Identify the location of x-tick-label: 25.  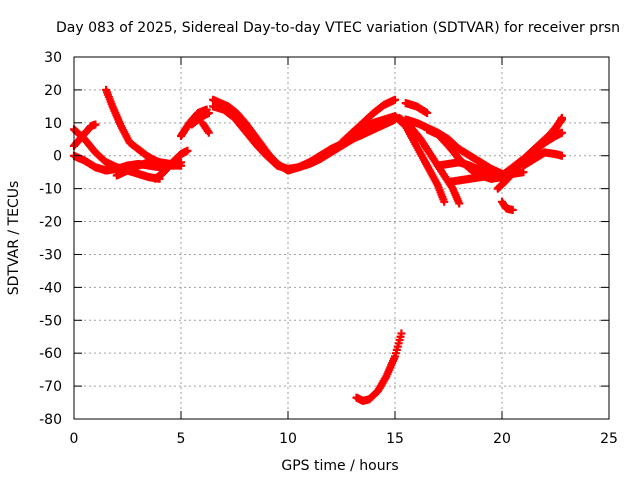
(609, 439).